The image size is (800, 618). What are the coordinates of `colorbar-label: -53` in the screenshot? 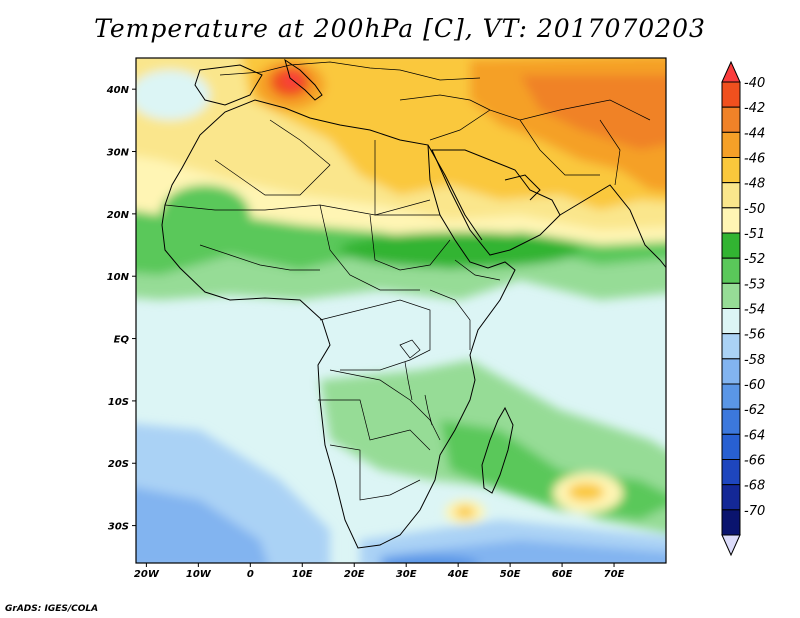 It's located at (754, 284).